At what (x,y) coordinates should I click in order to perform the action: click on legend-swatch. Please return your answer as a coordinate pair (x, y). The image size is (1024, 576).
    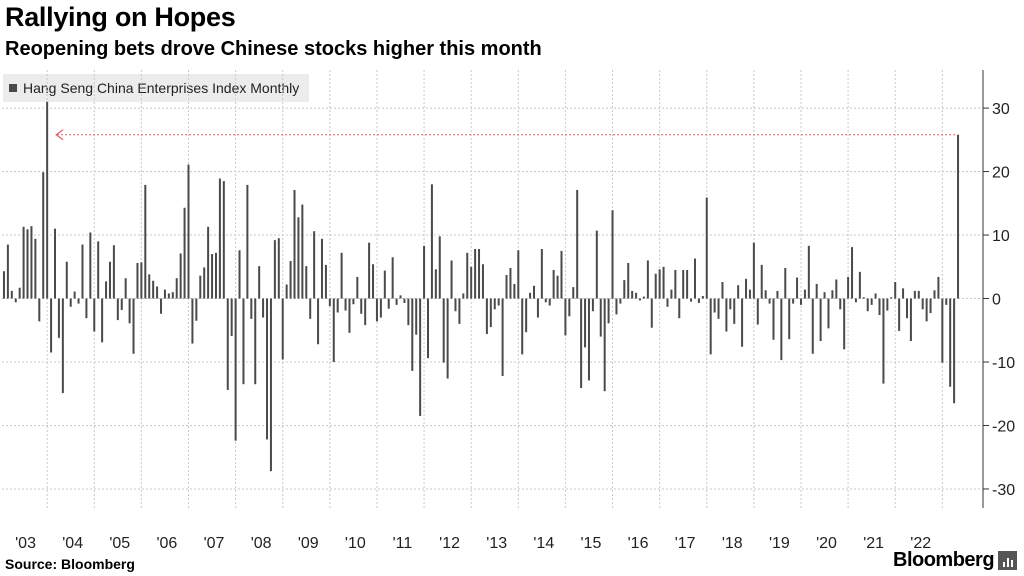
    Looking at the image, I should click on (13, 88).